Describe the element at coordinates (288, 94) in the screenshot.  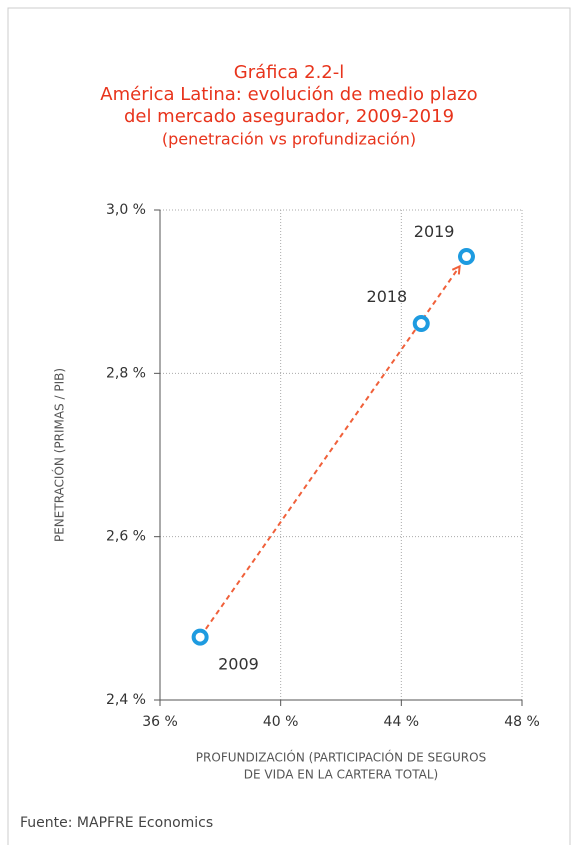
I see `chart-title: América Latina: evolución de medio plazo` at that location.